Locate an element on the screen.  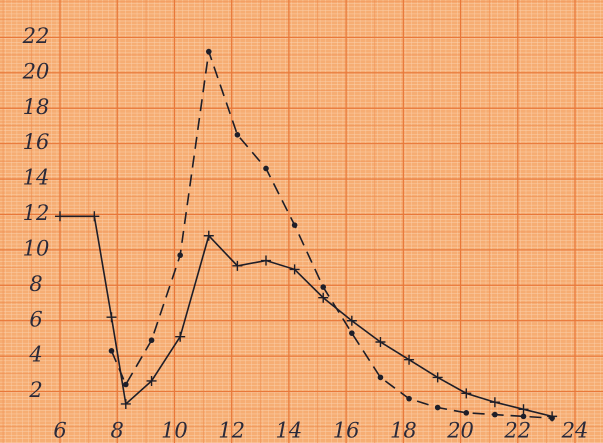
y-tick-label: 4 is located at coordinates (35, 355).